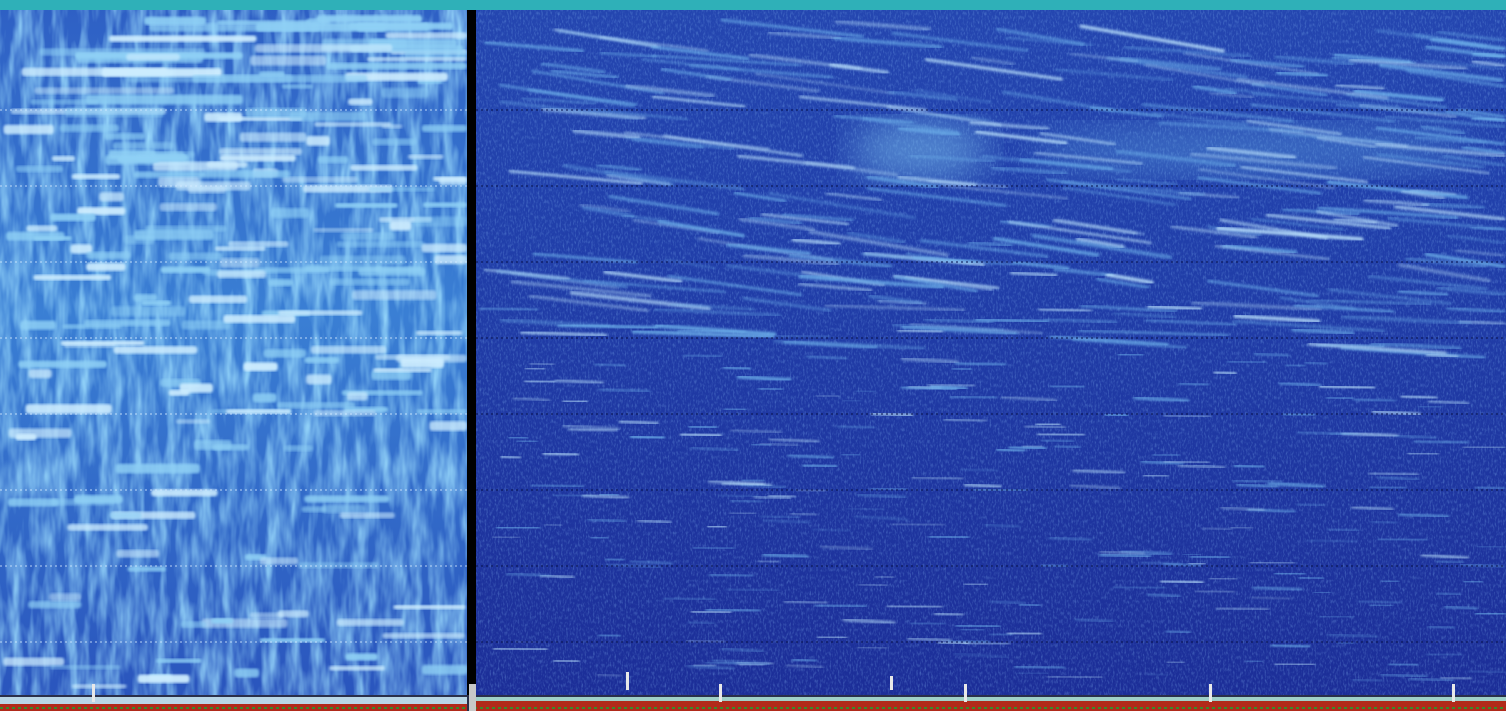 The height and width of the screenshot is (711, 1506). I want to click on divider-handle, so click(472, 697).